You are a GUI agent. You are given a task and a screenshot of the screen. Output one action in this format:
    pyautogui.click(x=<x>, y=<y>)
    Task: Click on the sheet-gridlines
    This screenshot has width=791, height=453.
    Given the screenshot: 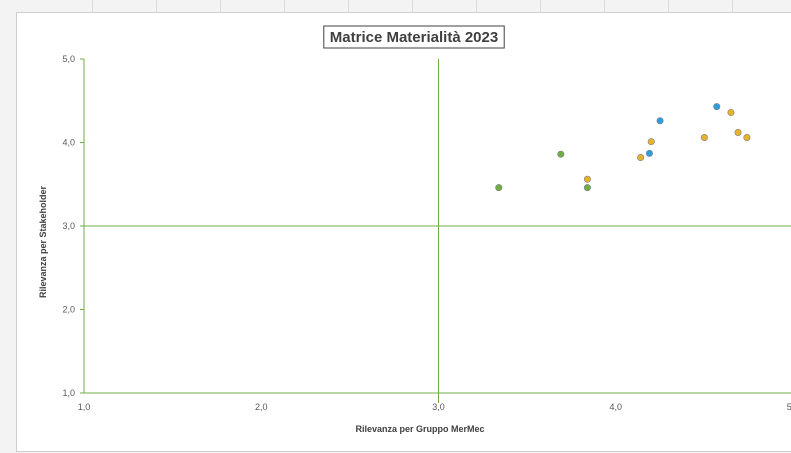 What is the action you would take?
    pyautogui.click(x=395, y=6)
    